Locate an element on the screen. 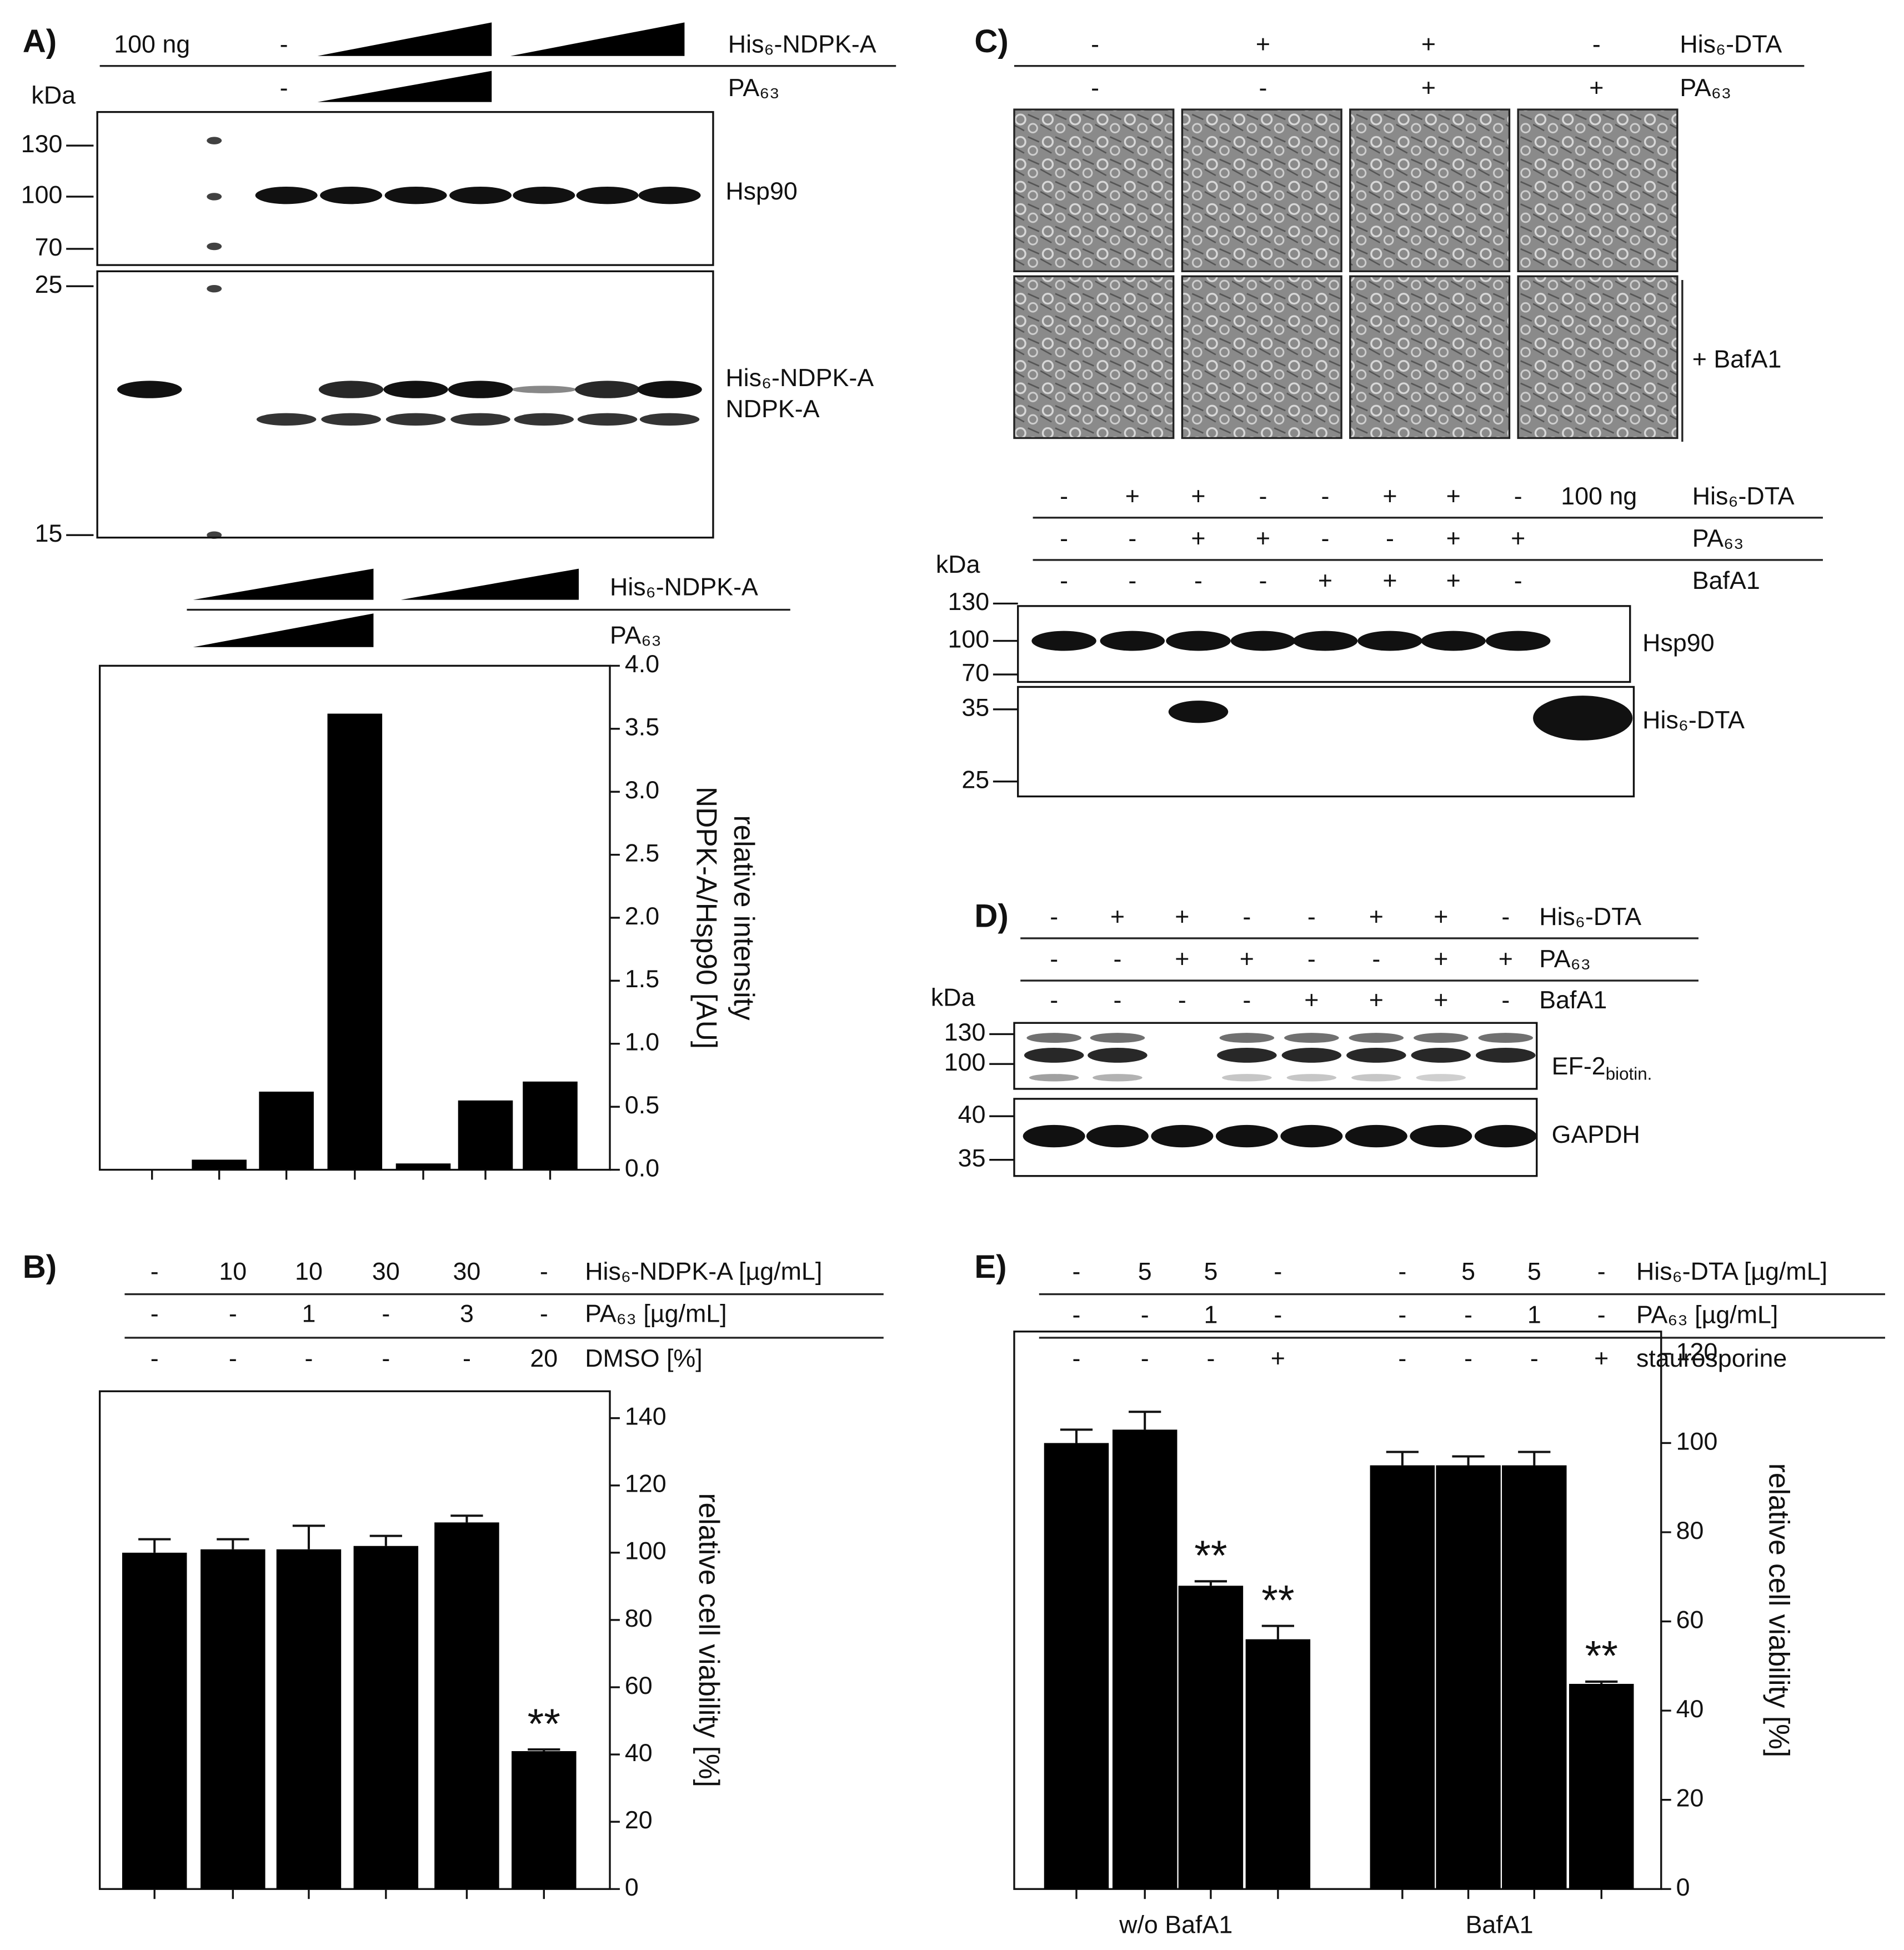 This screenshot has height=1950, width=1904. condition-name: His₆-DTA is located at coordinates (1590, 917).